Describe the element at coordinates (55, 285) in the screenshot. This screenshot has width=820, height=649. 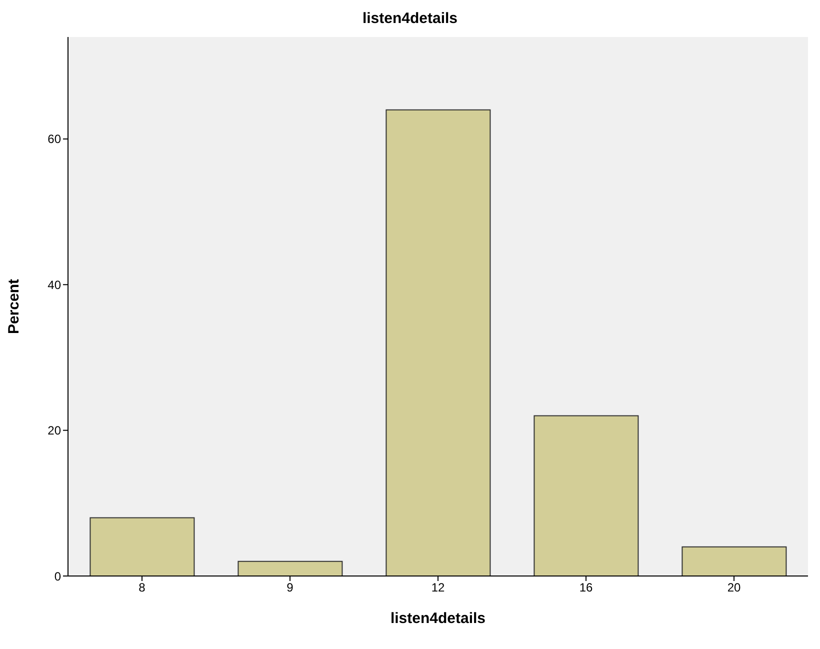
I see `y-tick-label: 40` at that location.